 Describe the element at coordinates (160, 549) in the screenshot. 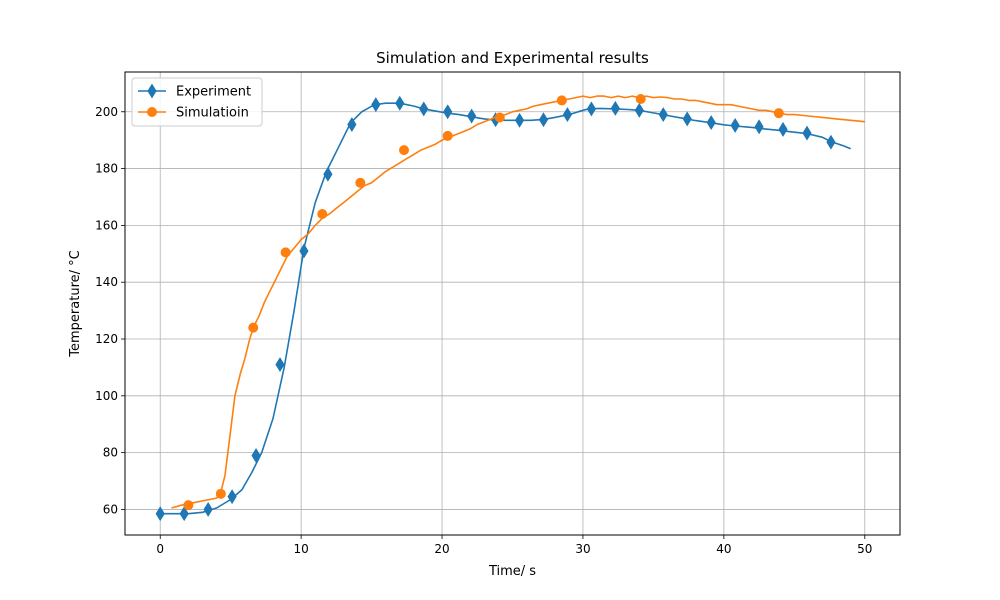

I see `x-tick-label: 0` at that location.